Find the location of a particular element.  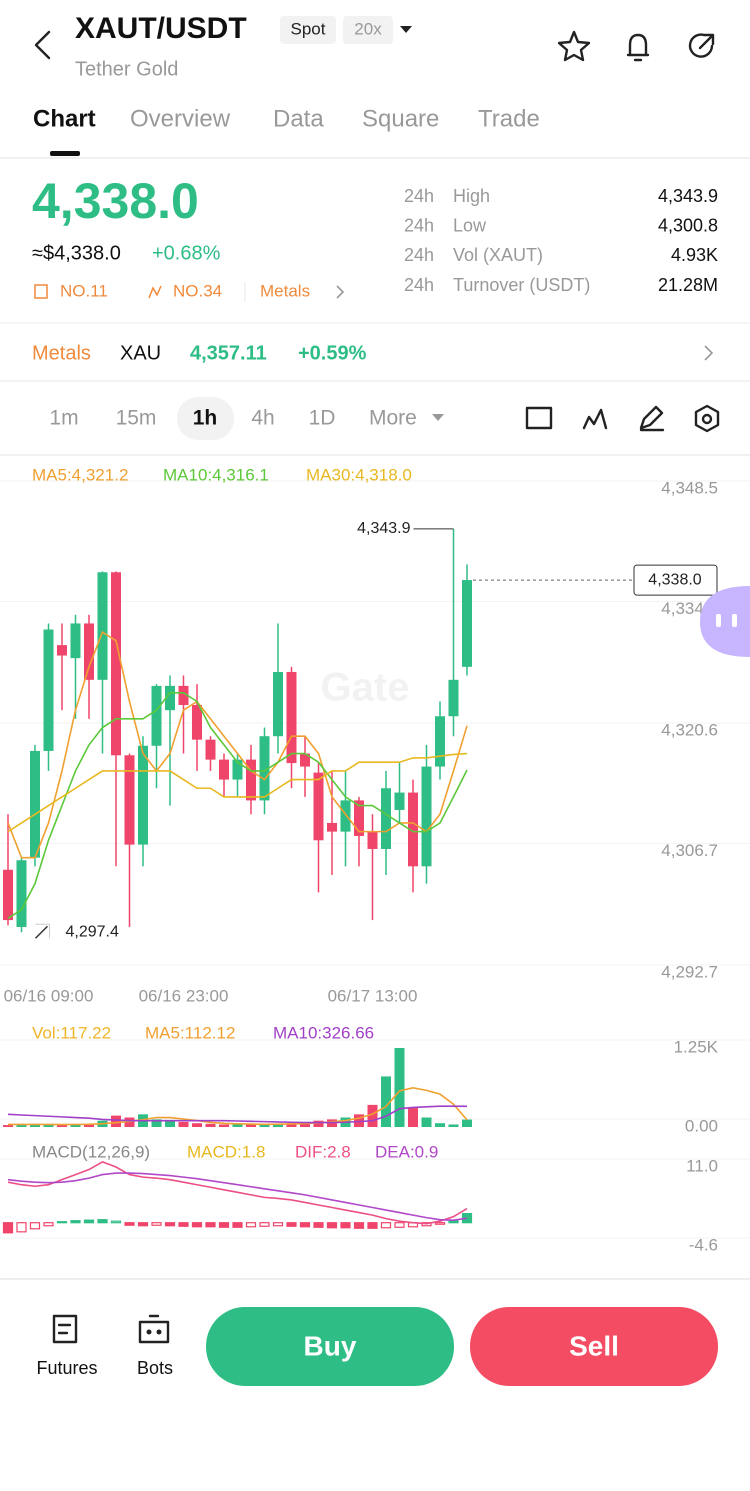

timeframe: 1D is located at coordinates (322, 418).